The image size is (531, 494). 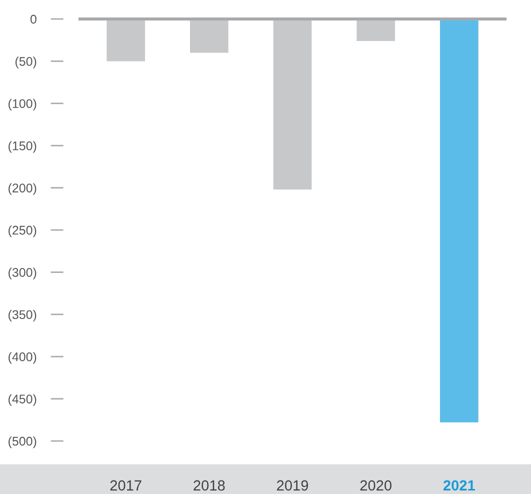 I want to click on y-tick-label: (450), so click(x=22, y=400).